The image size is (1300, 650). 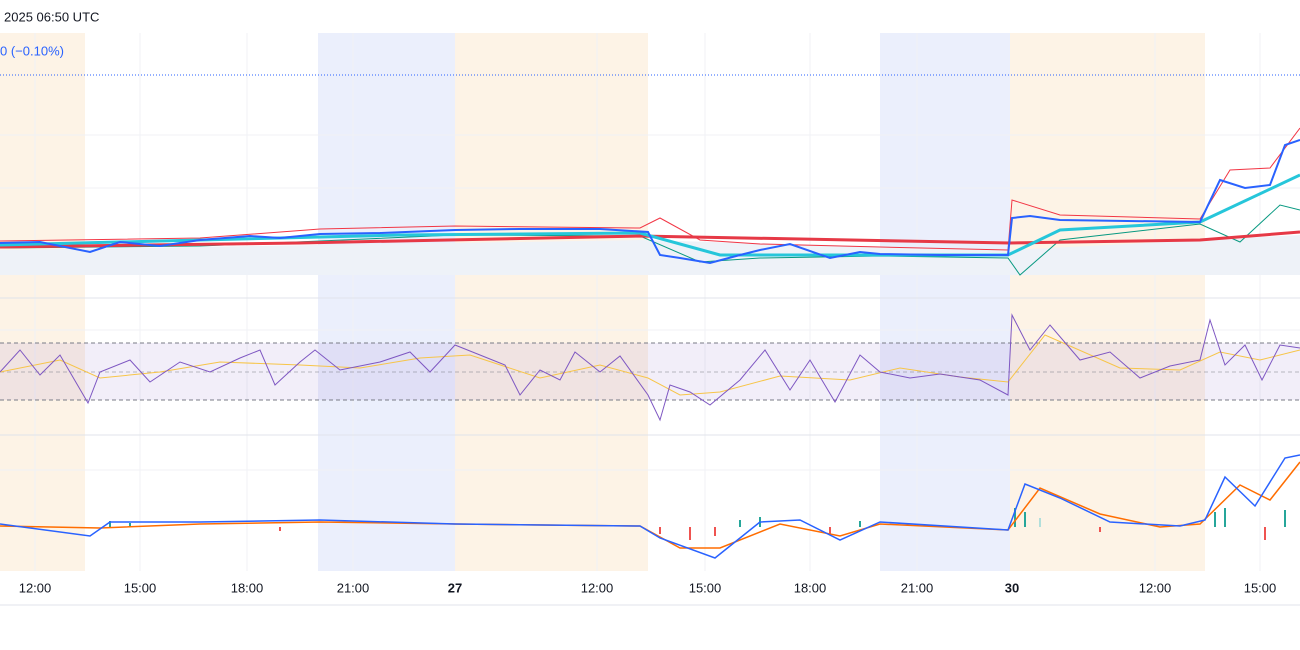 I want to click on price-change: 0 (−0.10%), so click(x=32, y=50).